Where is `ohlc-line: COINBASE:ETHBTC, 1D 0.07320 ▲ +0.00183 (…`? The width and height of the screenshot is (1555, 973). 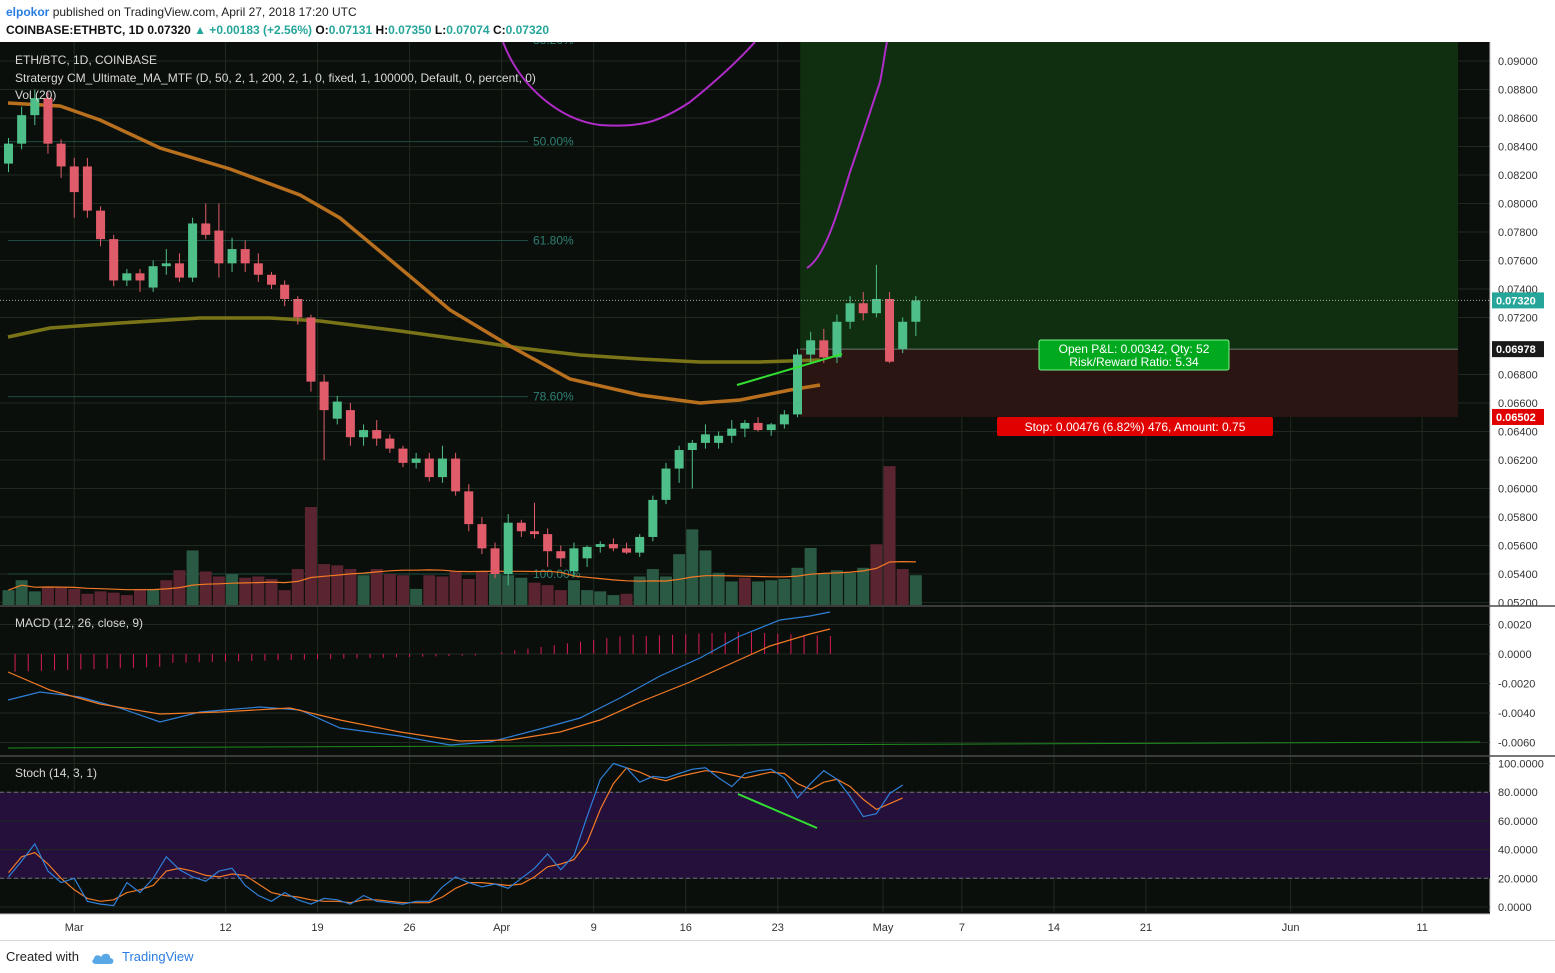
ohlc-line: COINBASE:ETHBTC, 1D 0.07320 ▲ +0.00183 (… is located at coordinates (277, 30).